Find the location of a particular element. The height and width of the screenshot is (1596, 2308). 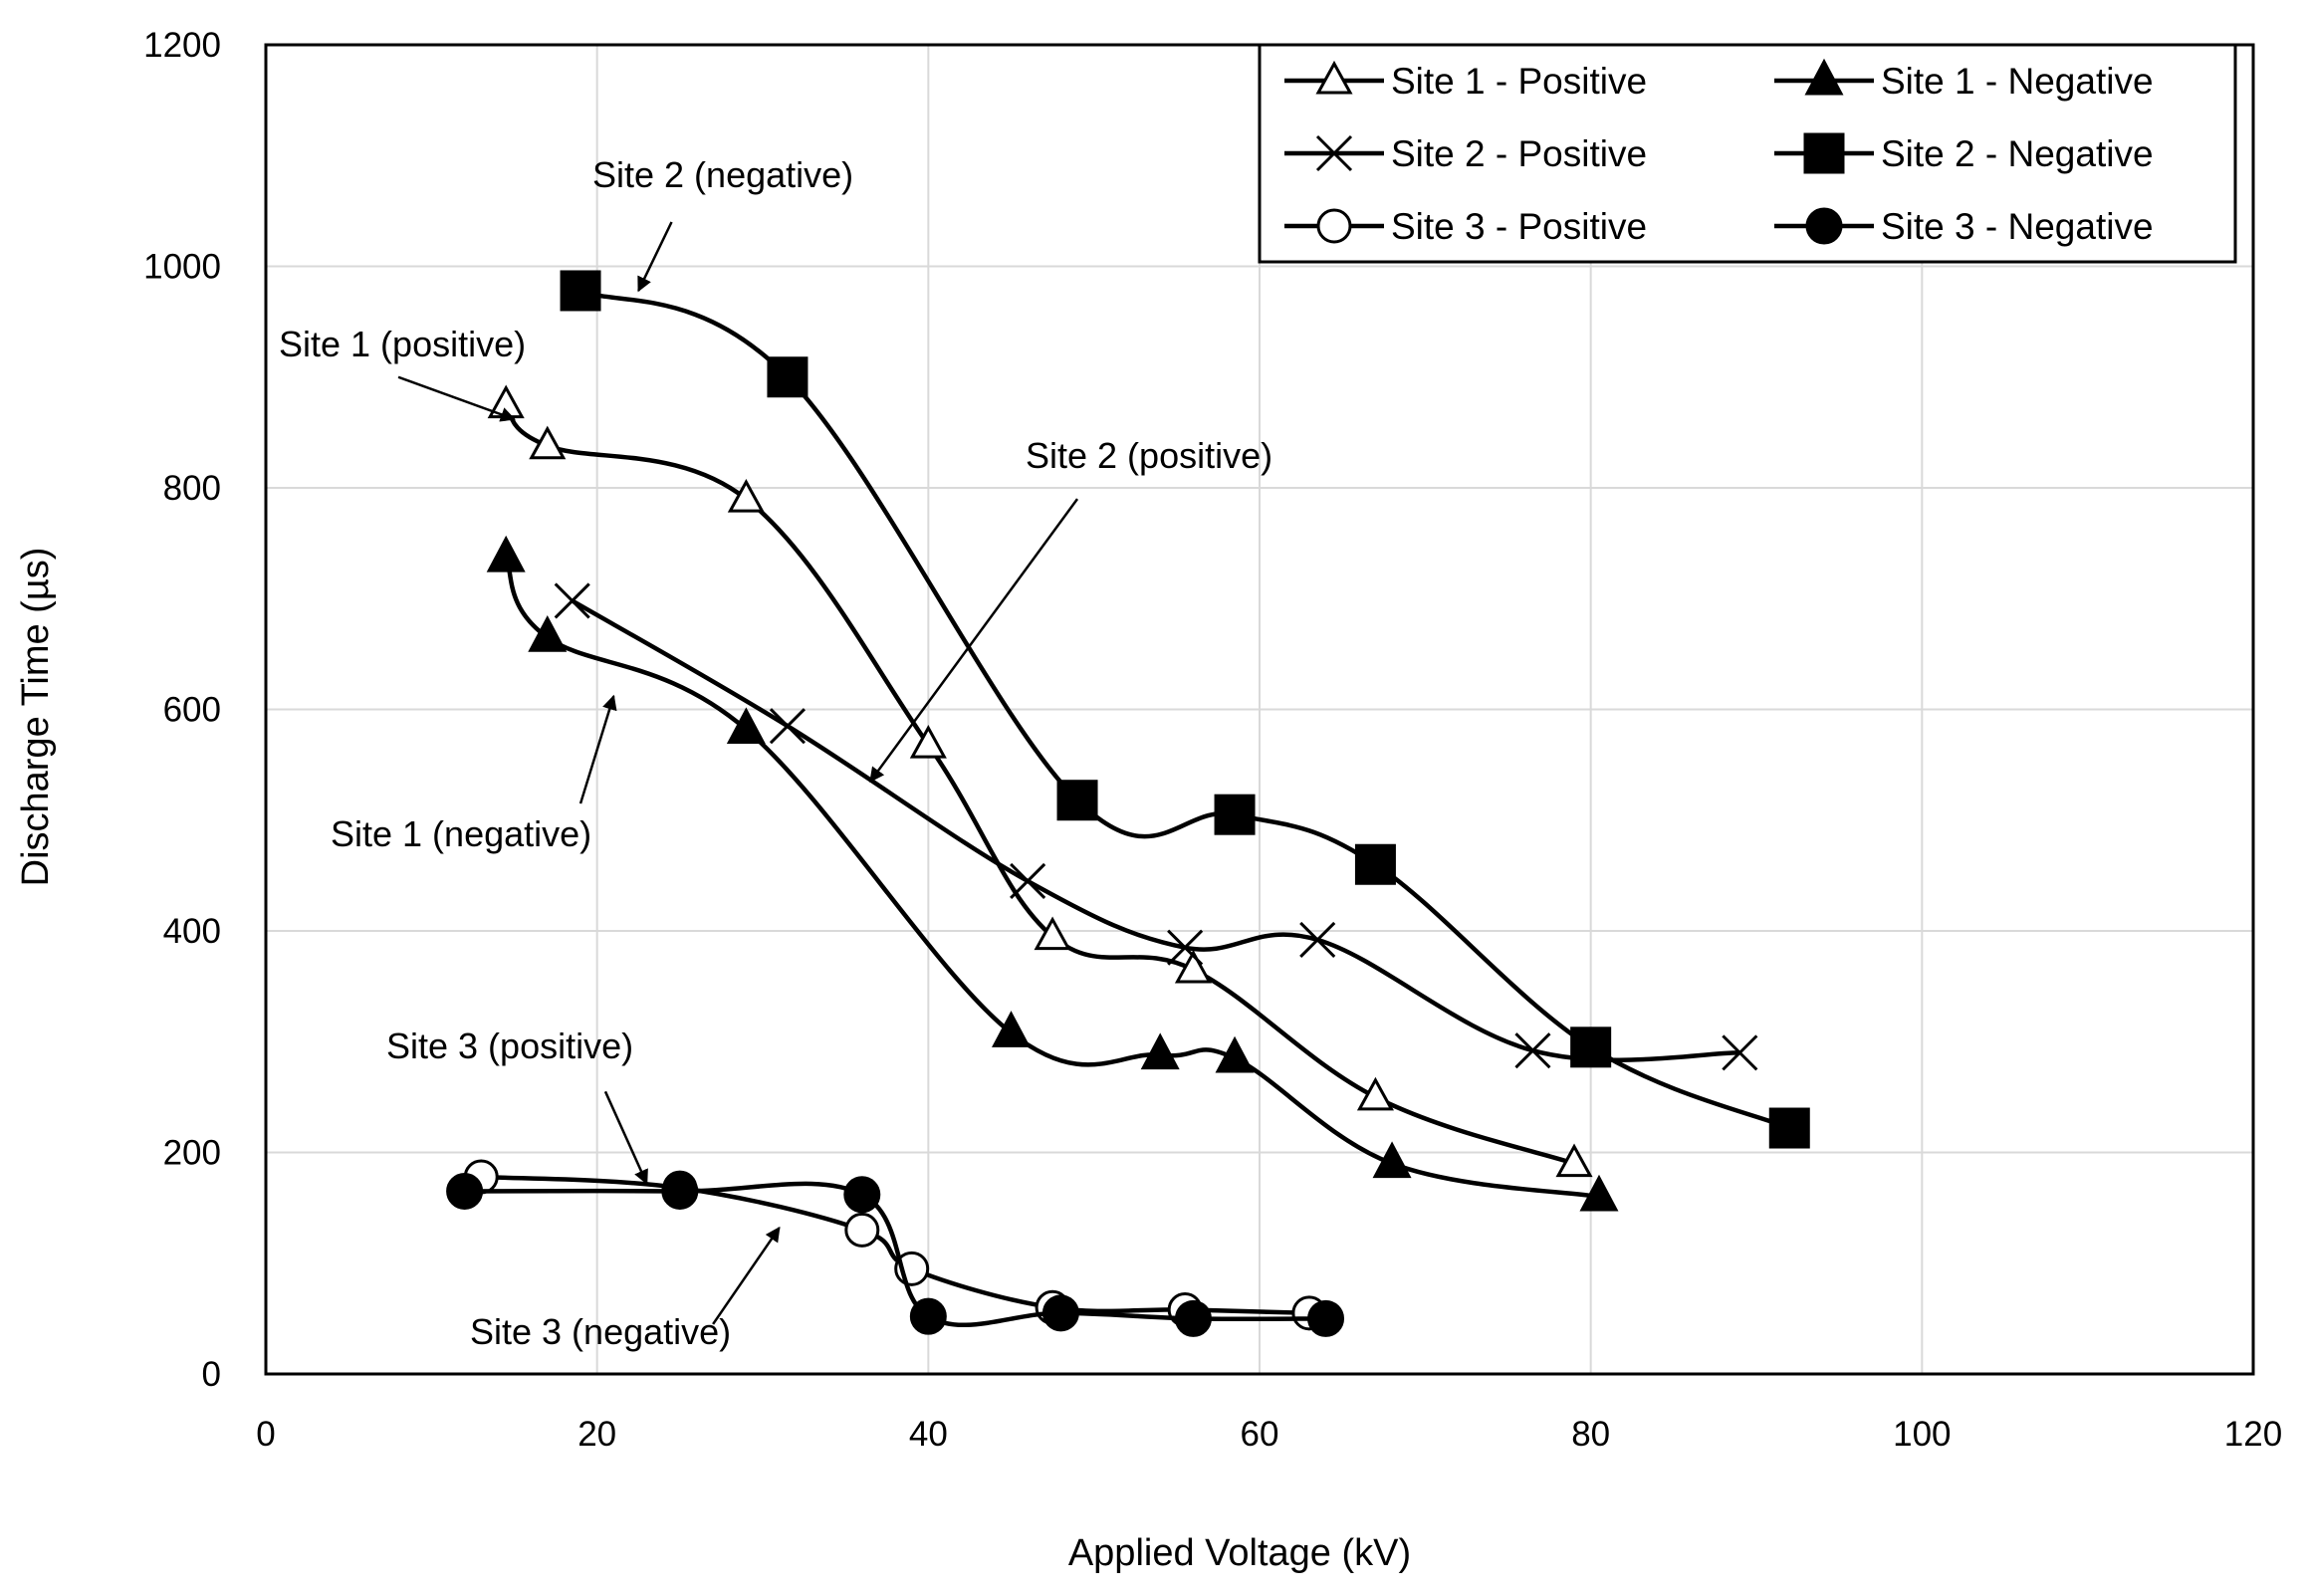

series-line-site-2-positive is located at coordinates (1155, 830).